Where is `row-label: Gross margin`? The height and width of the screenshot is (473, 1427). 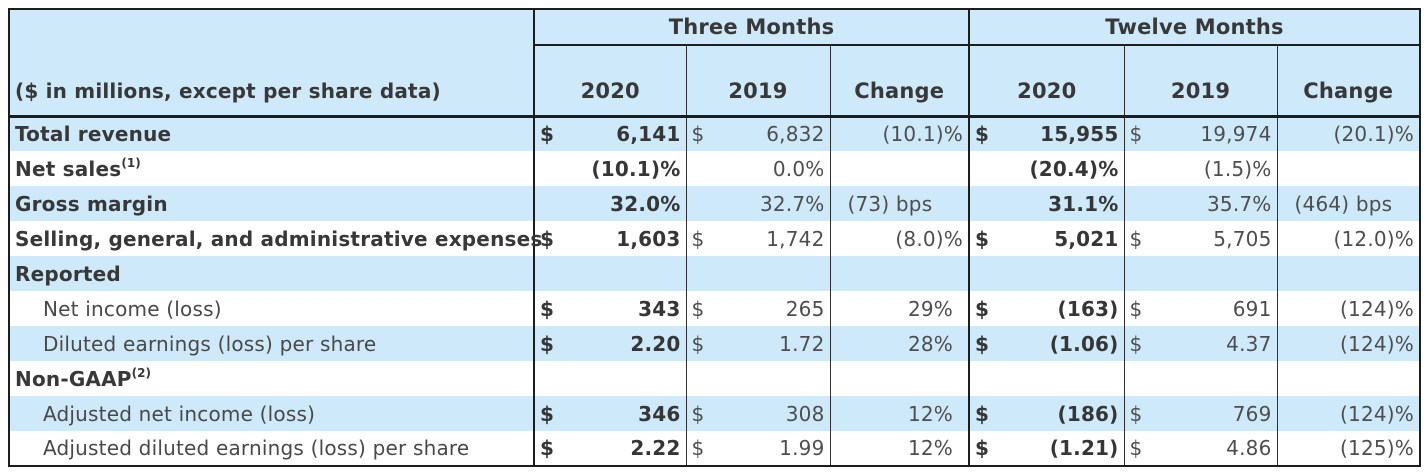 row-label: Gross margin is located at coordinates (271, 203).